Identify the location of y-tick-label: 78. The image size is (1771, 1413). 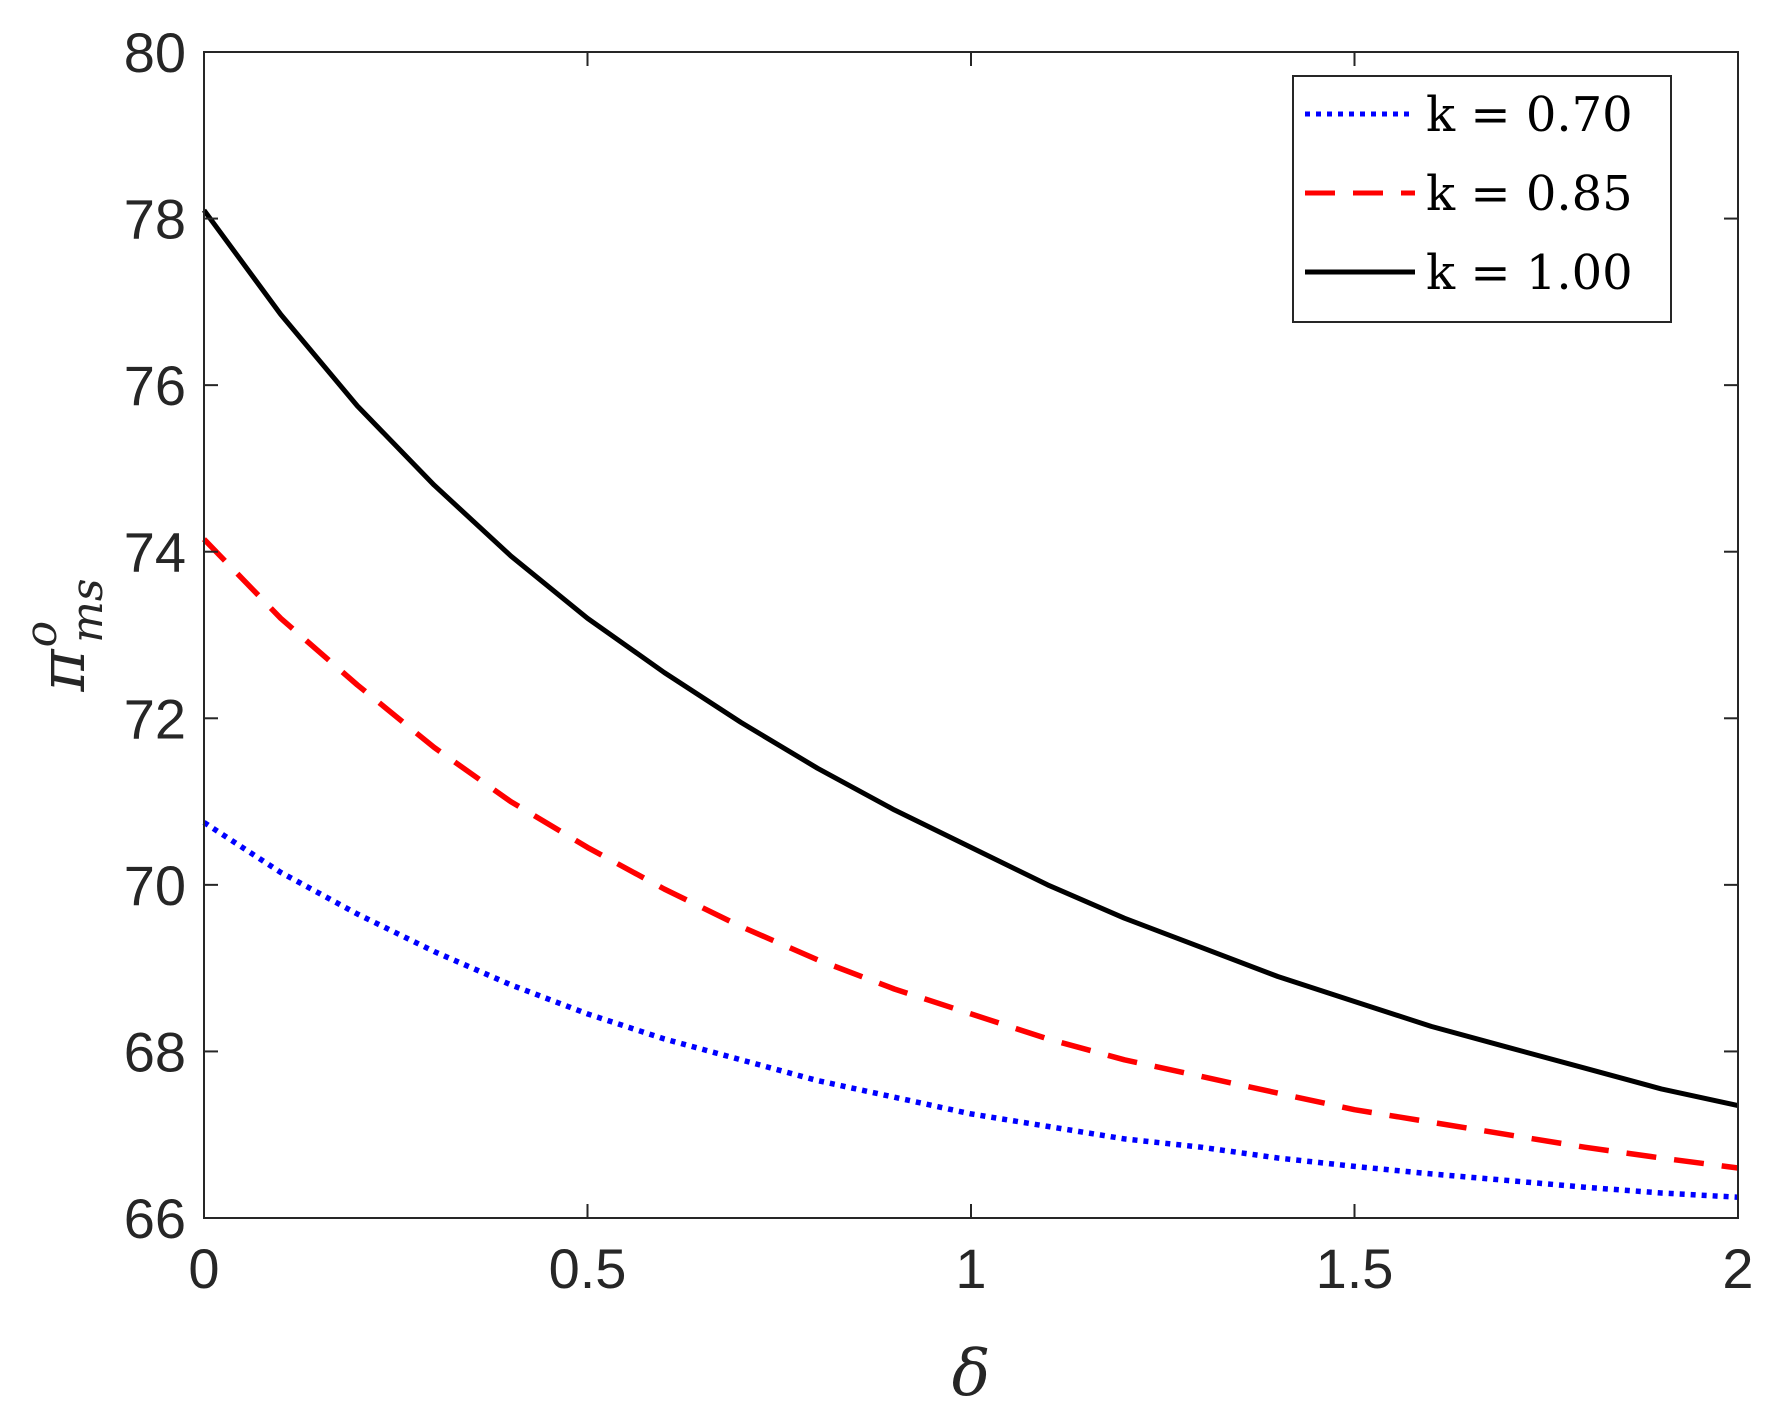
(155, 219).